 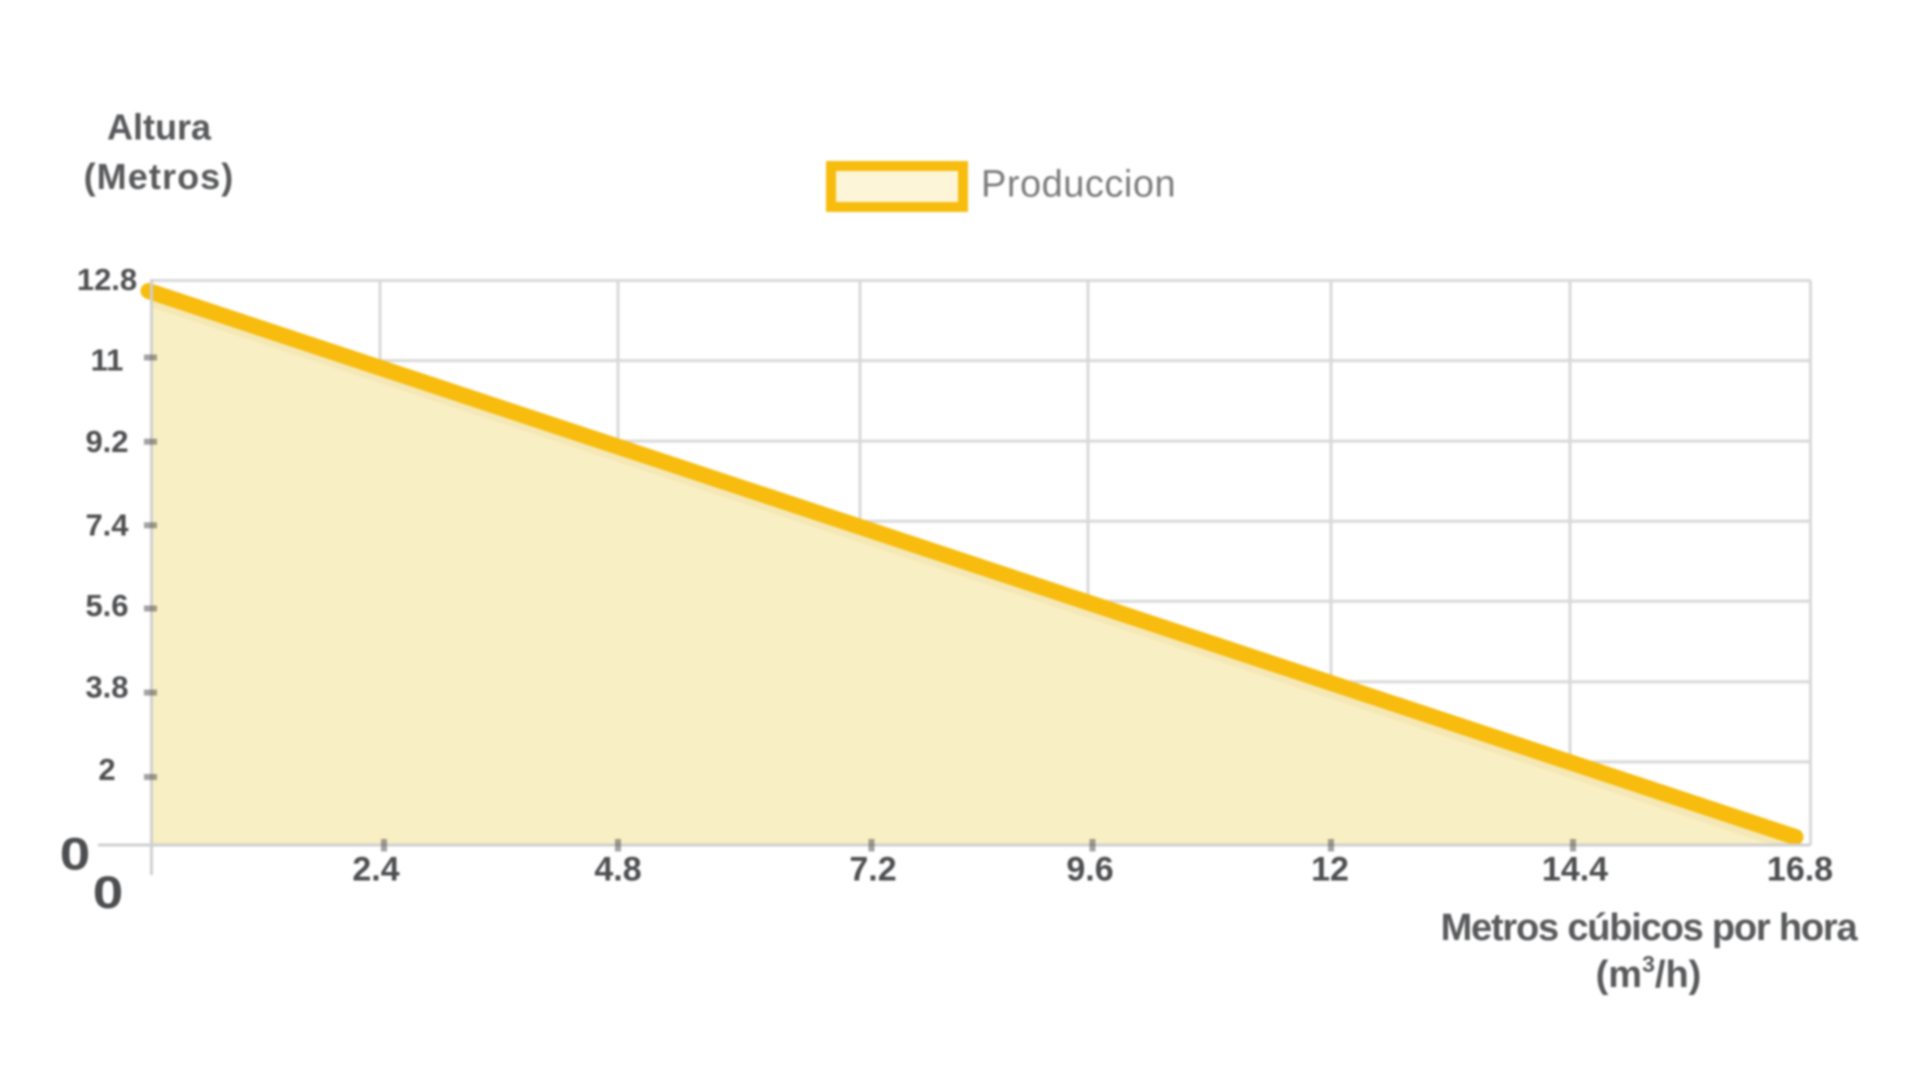 What do you see at coordinates (1089, 870) in the screenshot?
I see `svg-text: 9.6` at bounding box center [1089, 870].